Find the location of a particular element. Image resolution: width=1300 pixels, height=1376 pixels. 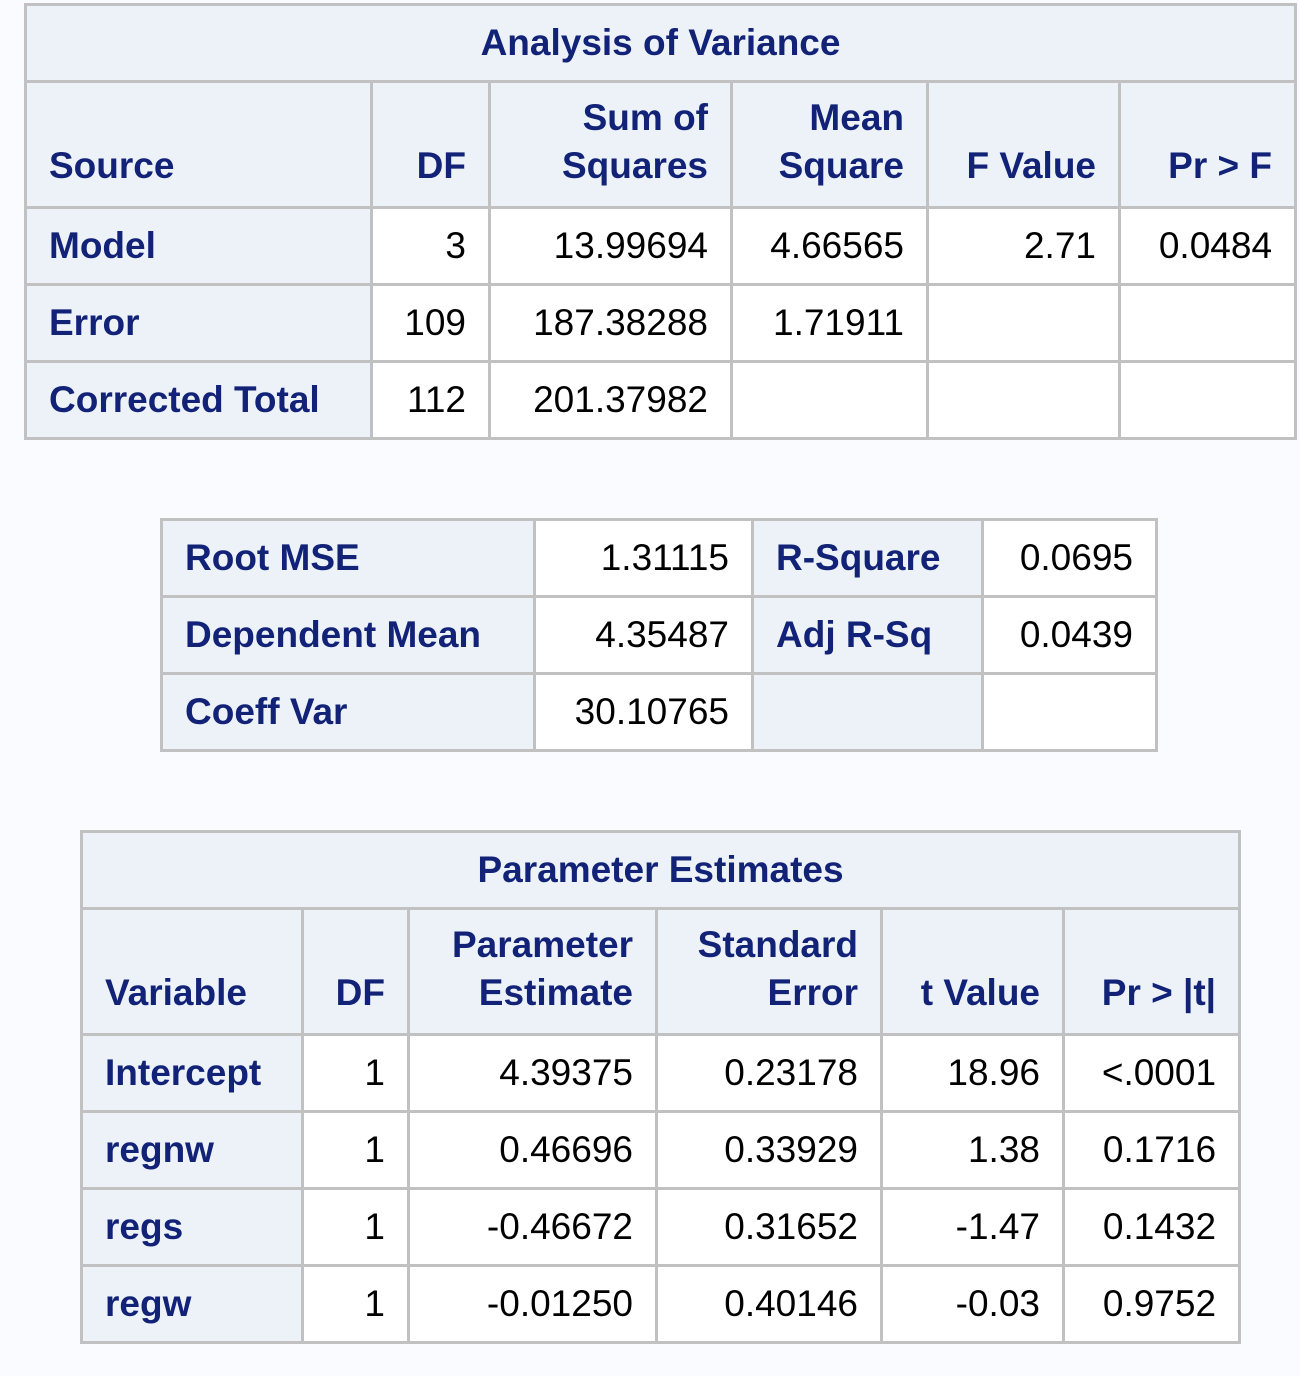

table-row: Intercept 1 4.39375 0.23178 18.96 <.0001 is located at coordinates (661, 1073).